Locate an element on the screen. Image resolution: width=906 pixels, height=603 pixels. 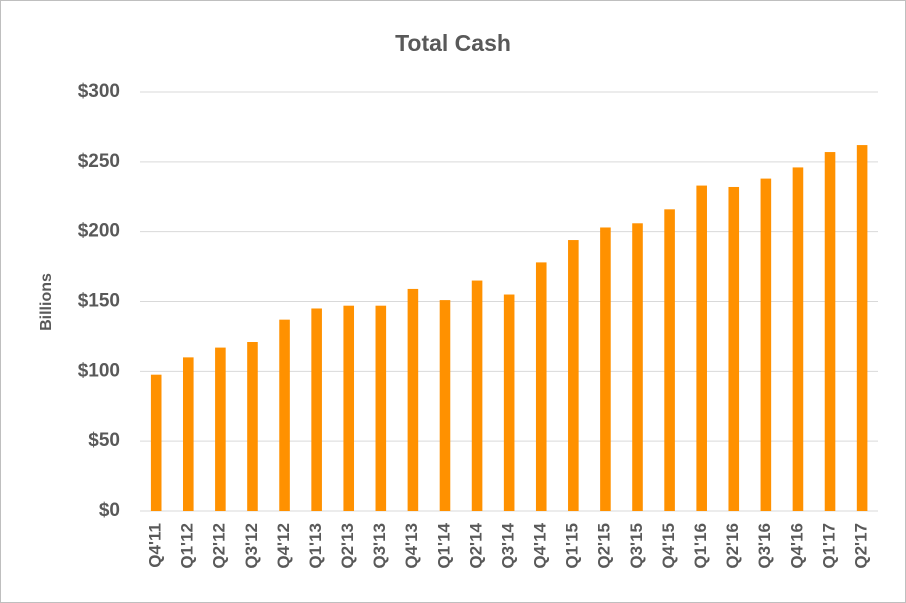
x-tick-label: Q1'17 is located at coordinates (828, 546).